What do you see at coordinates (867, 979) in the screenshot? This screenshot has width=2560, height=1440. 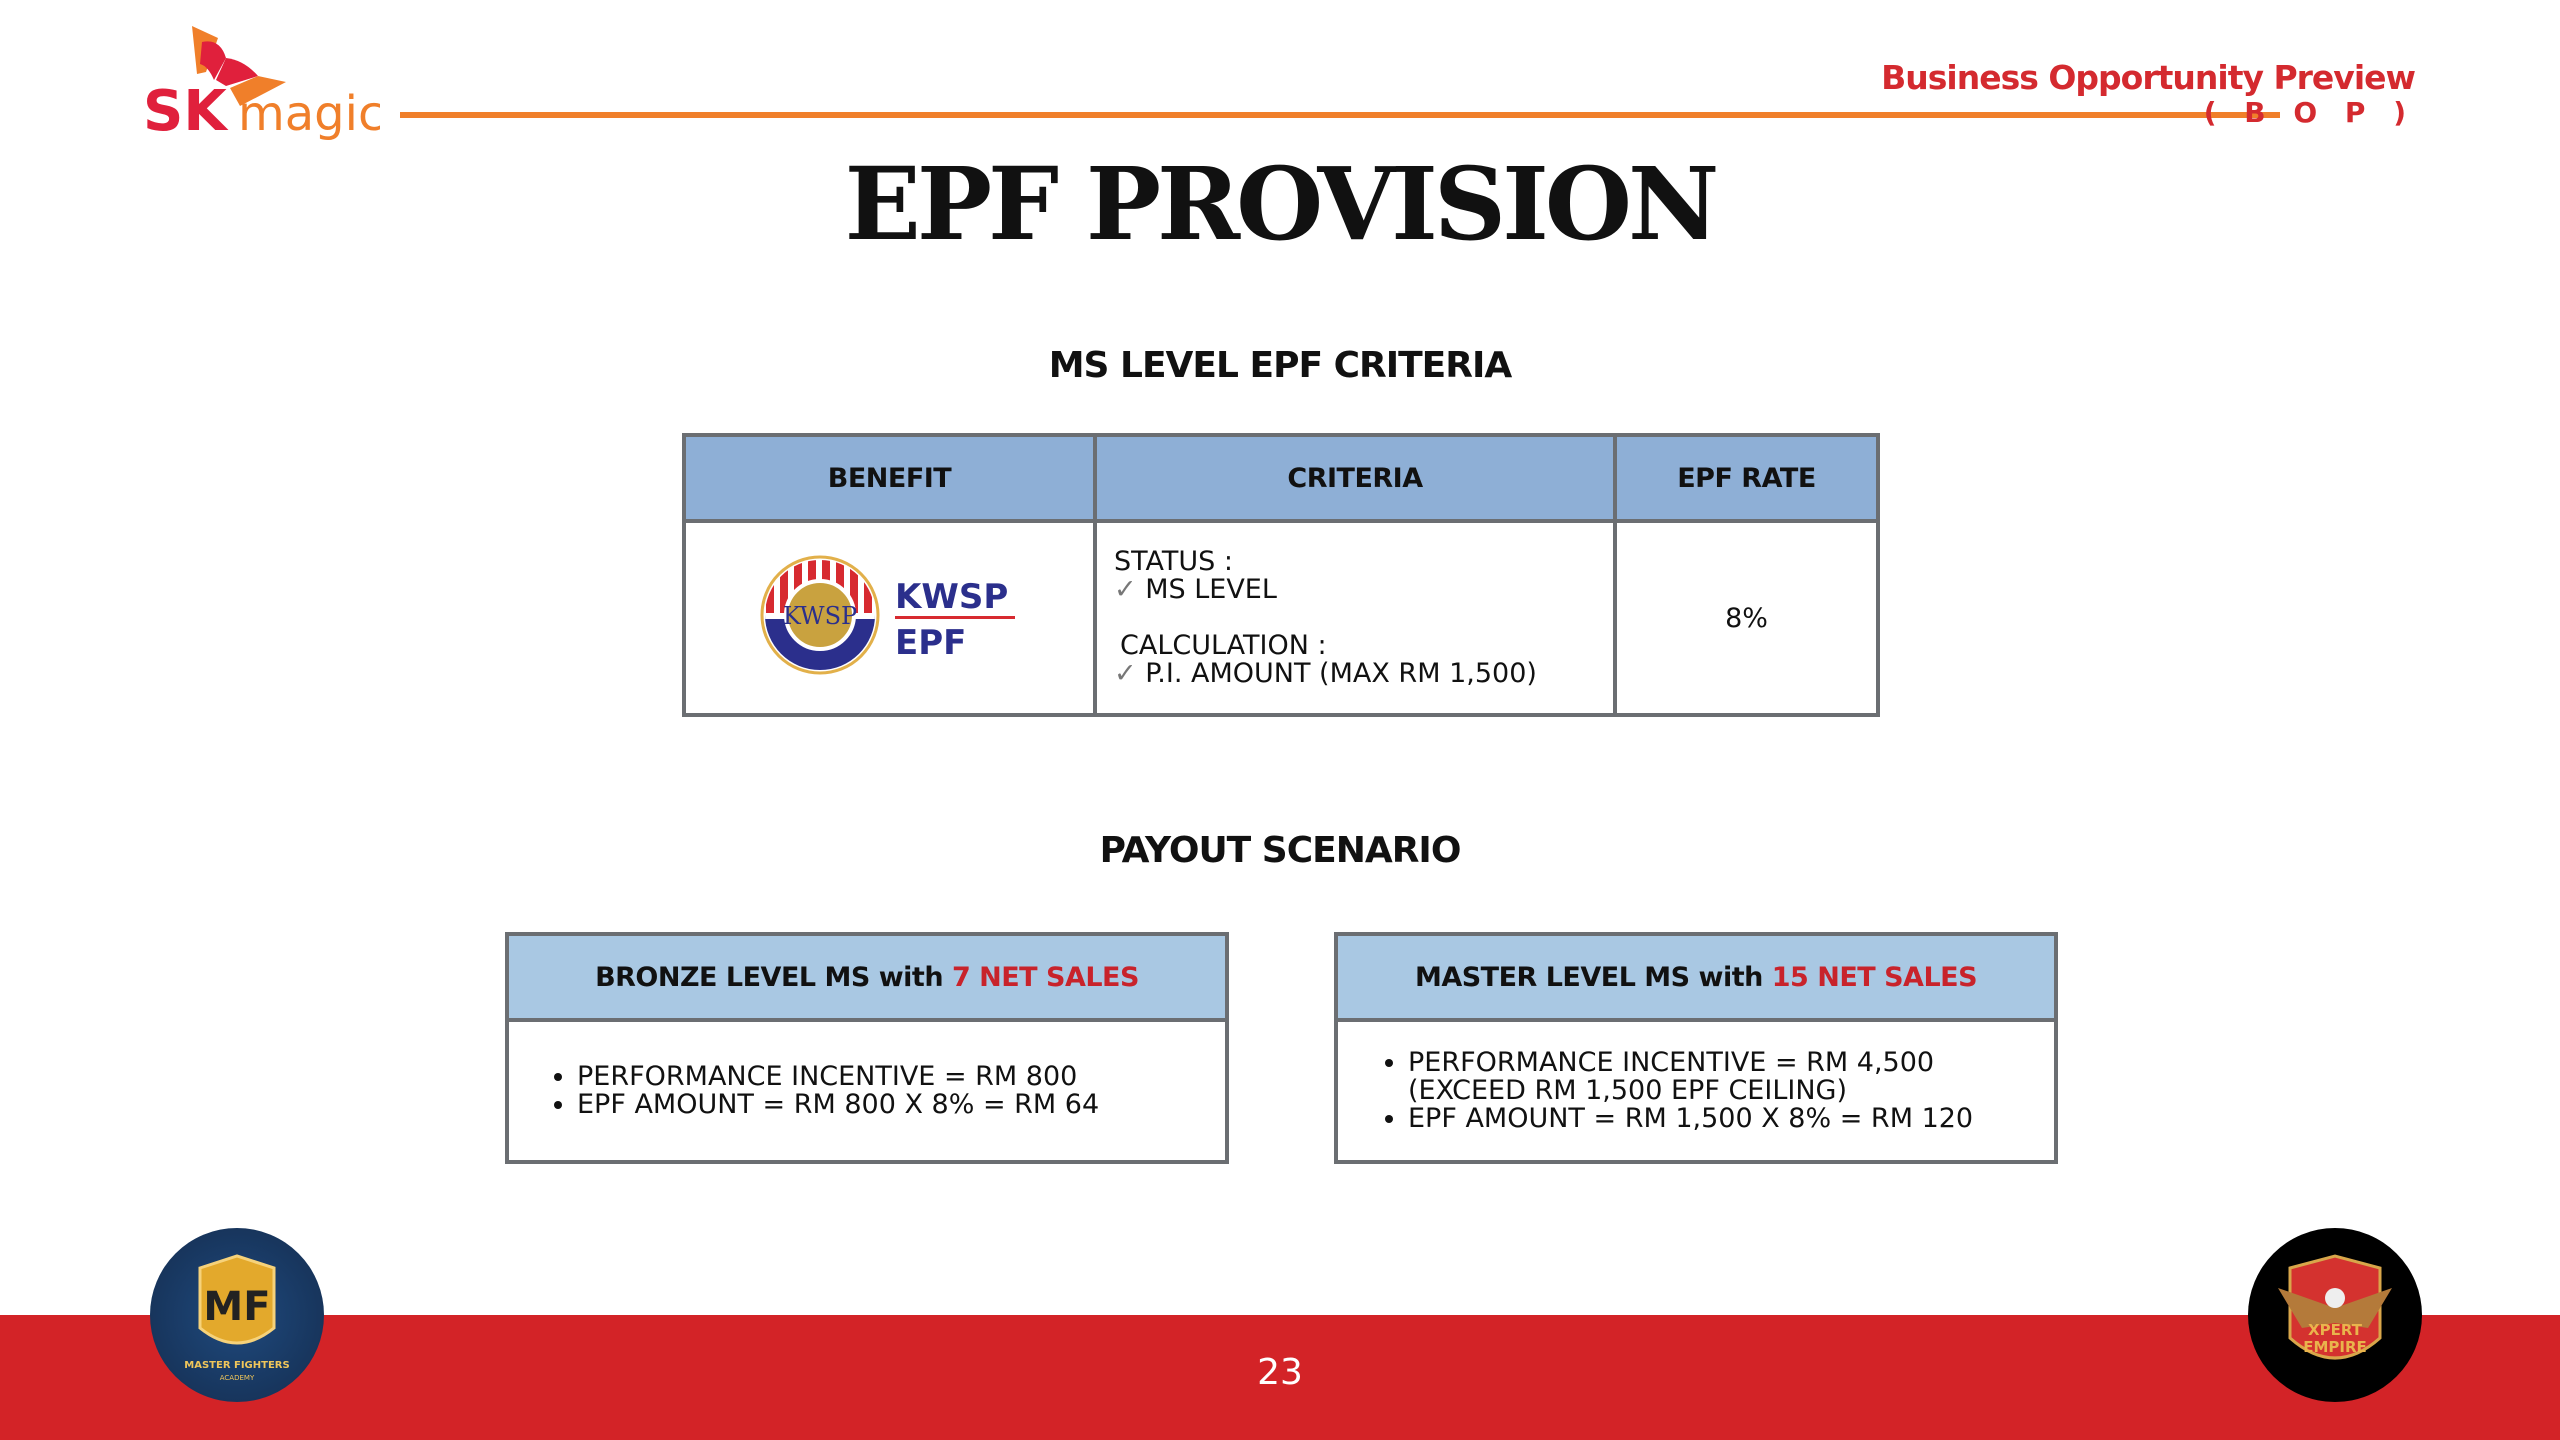 I see `scenario-title: BRONZE LEVEL MS with 7 NET SALES` at bounding box center [867, 979].